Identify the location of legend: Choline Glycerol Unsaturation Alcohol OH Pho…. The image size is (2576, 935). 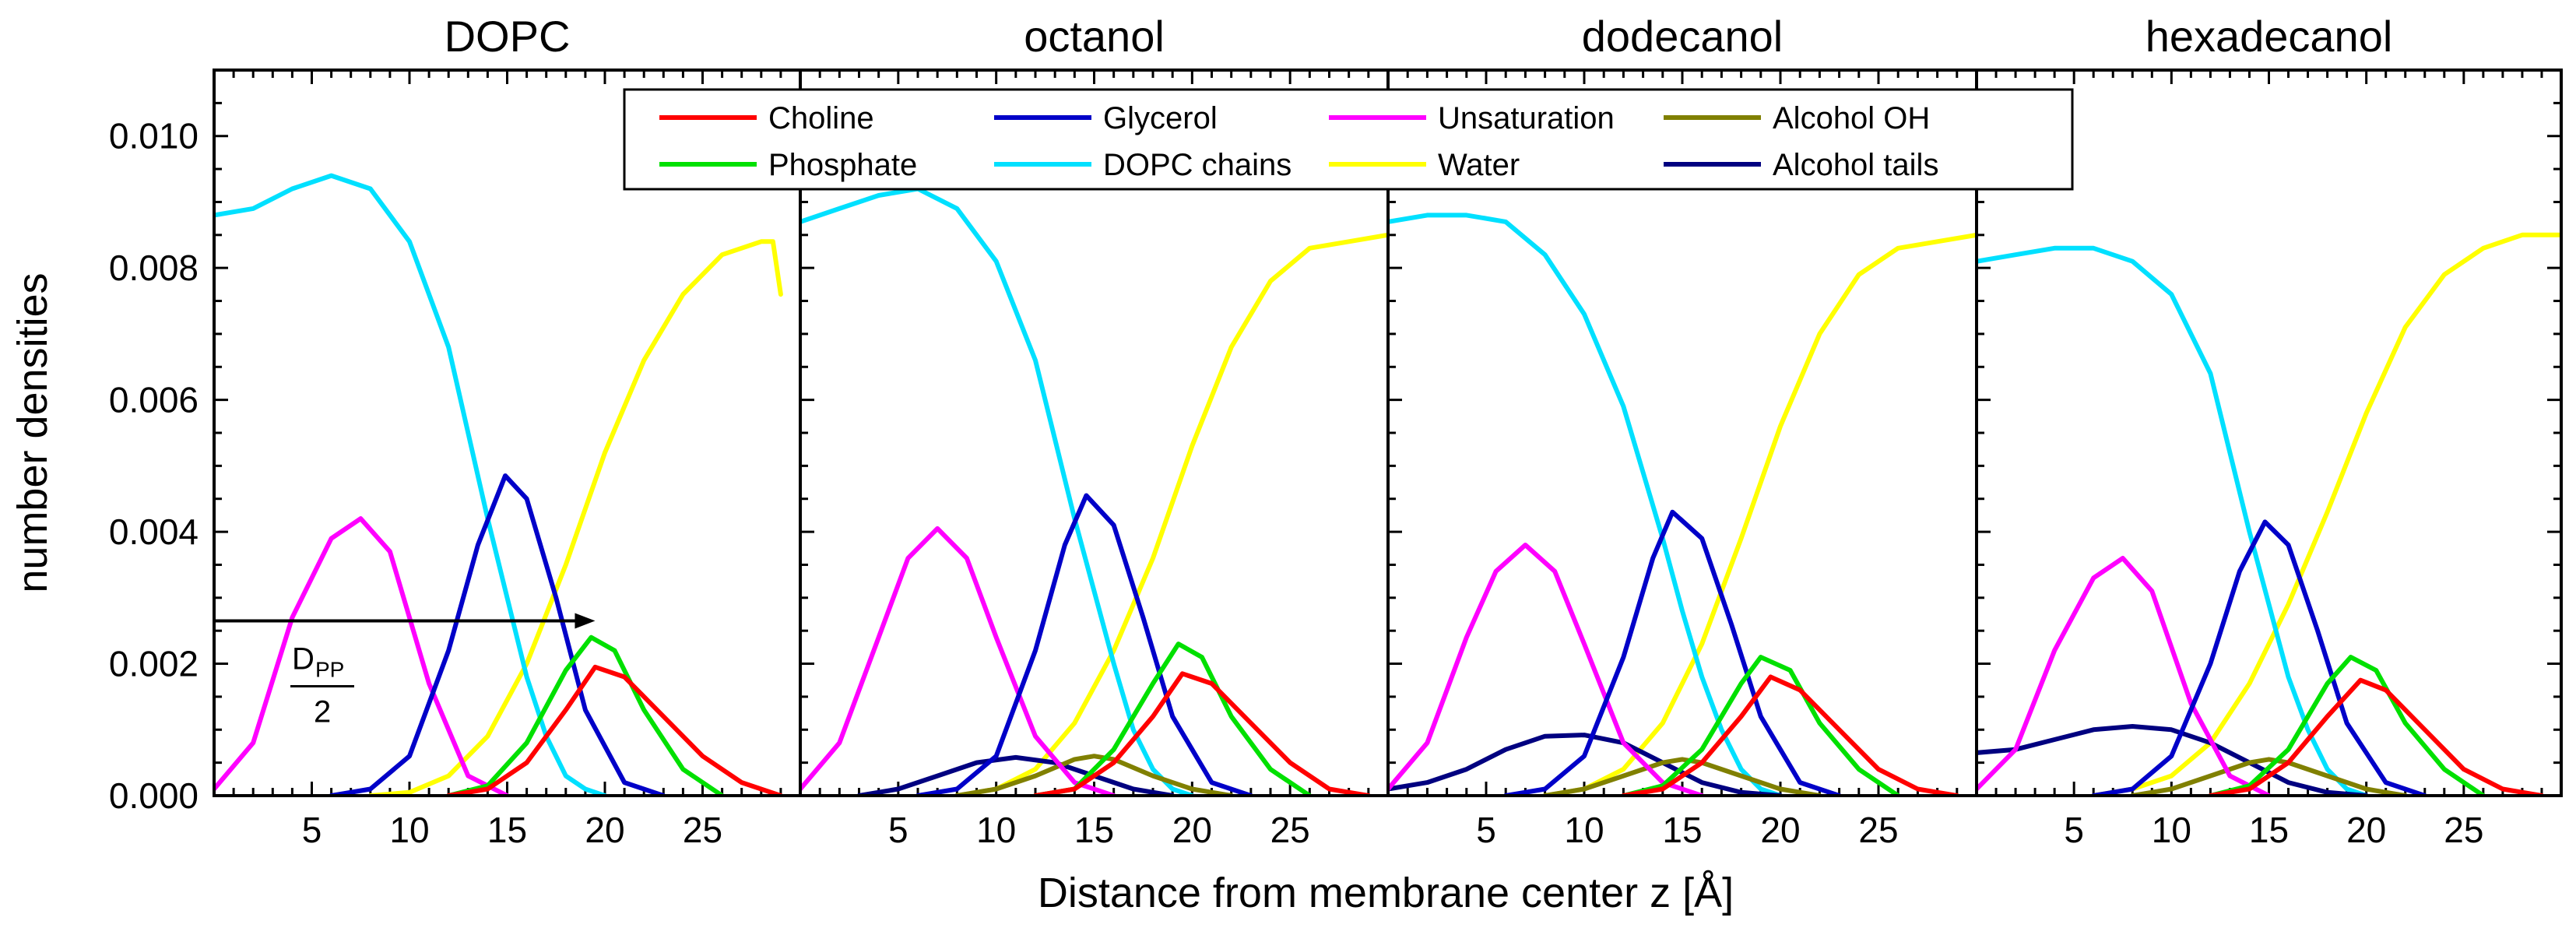
(1348, 139).